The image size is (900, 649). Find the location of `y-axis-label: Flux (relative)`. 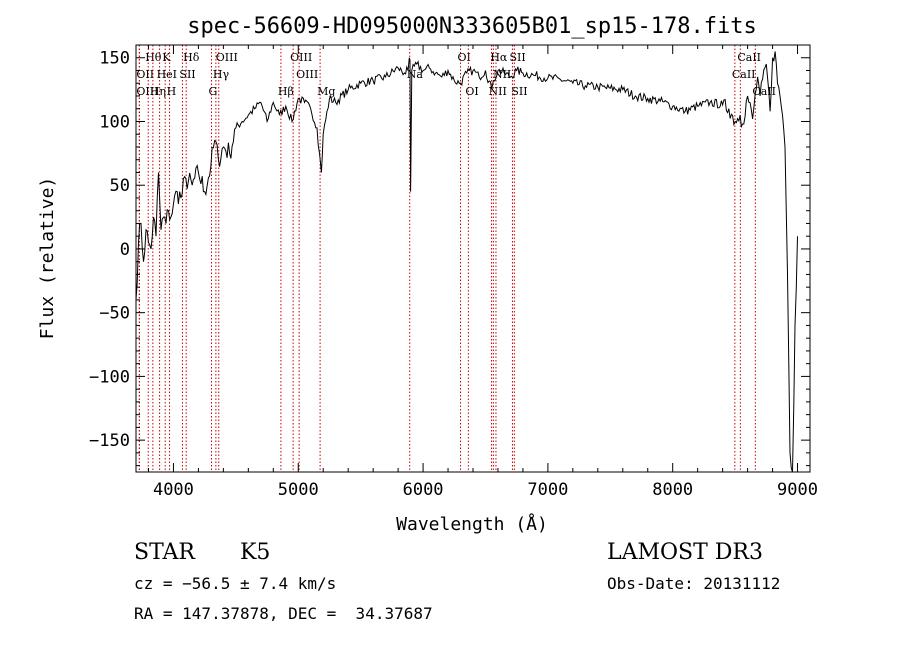

y-axis-label: Flux (relative) is located at coordinates (47, 258).